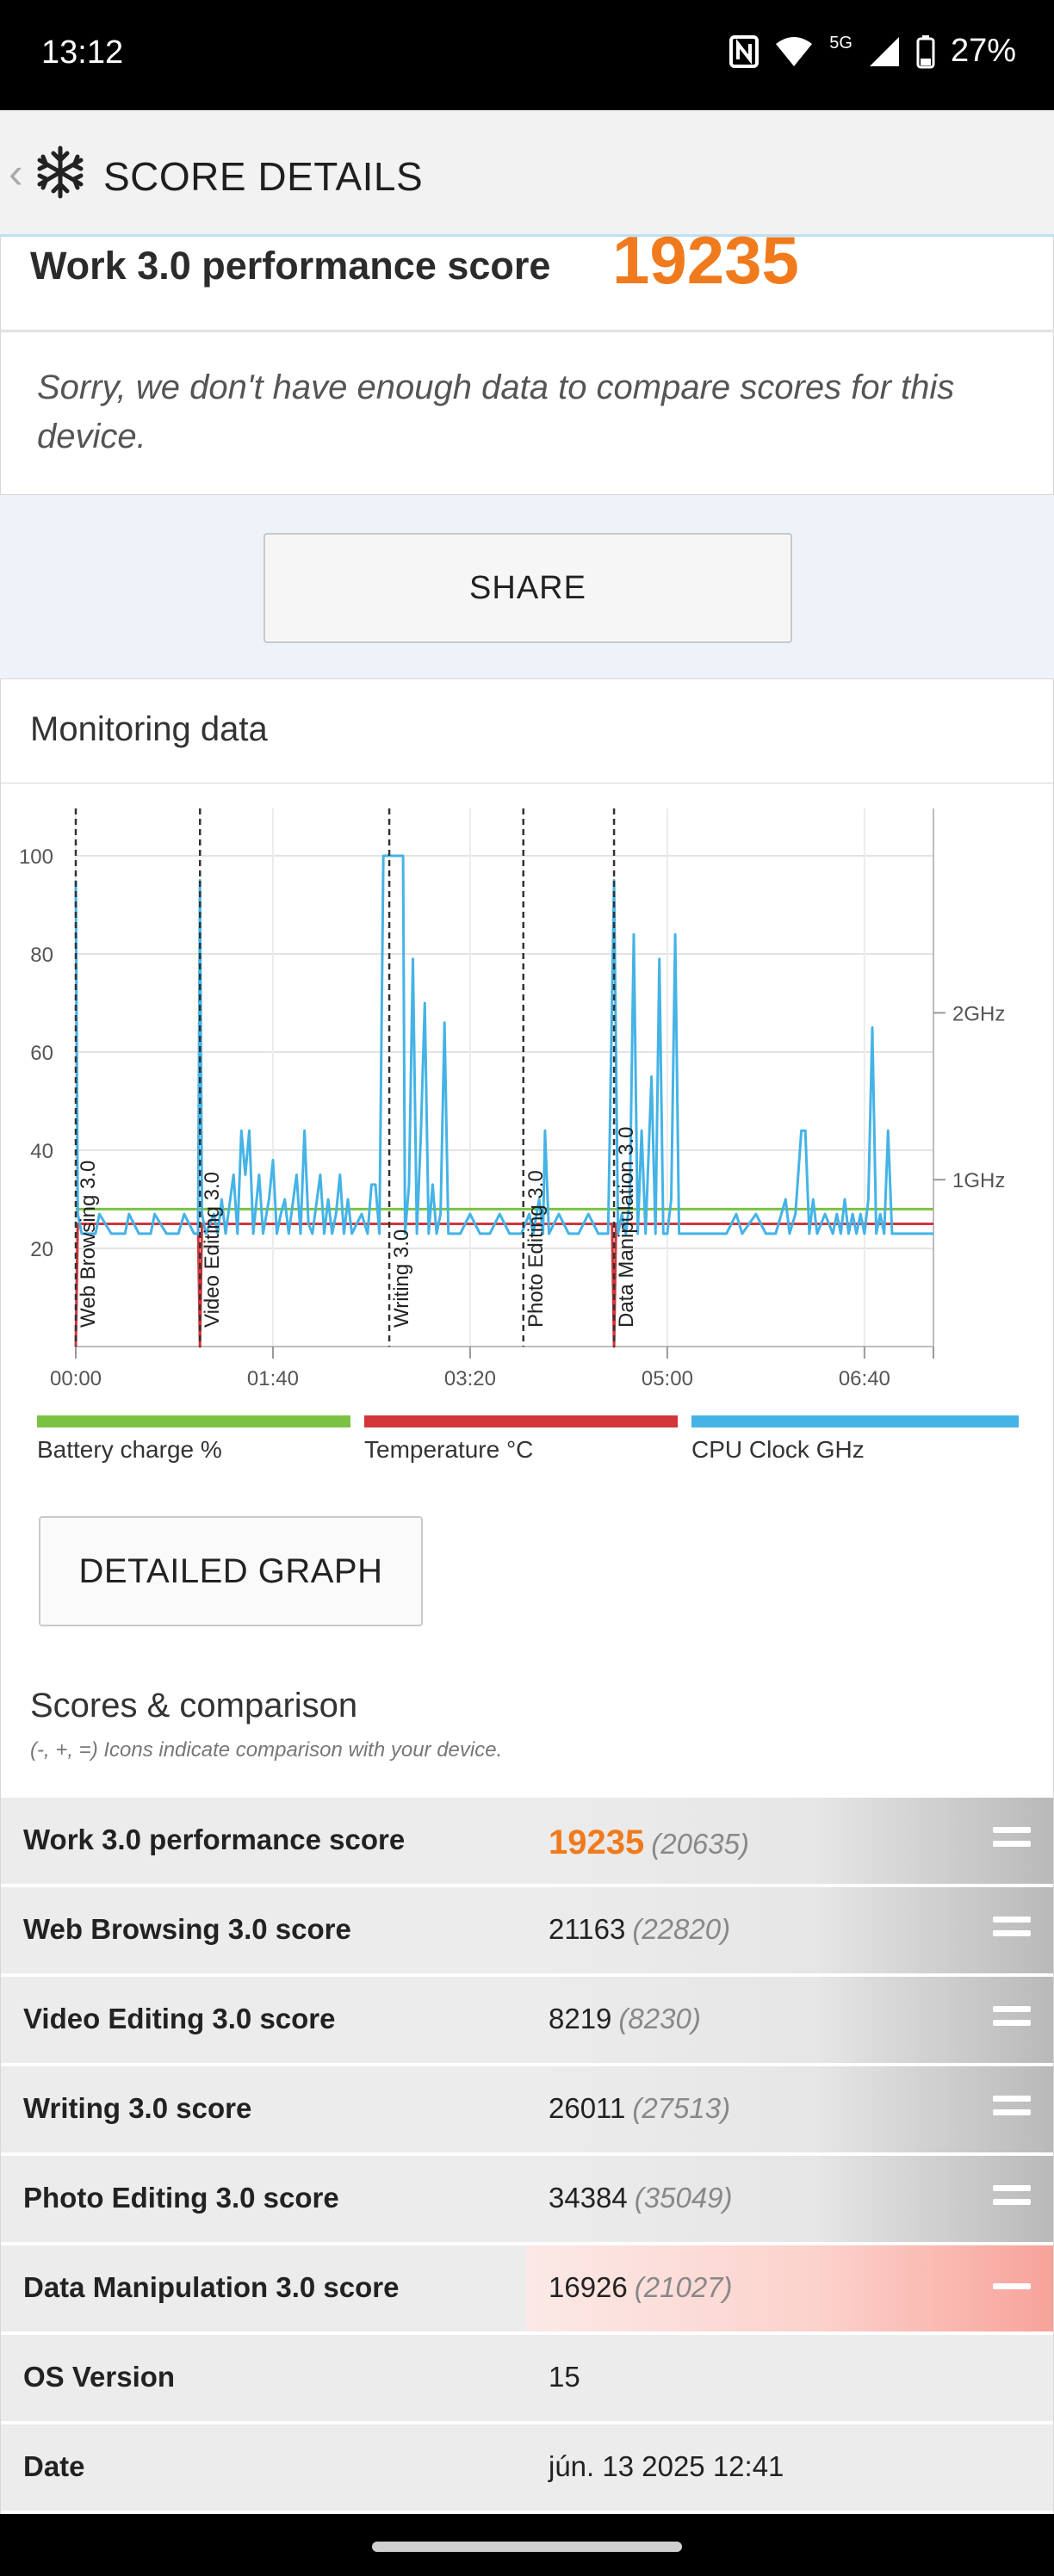 The image size is (1054, 2576). I want to click on network-type: 5G, so click(841, 44).